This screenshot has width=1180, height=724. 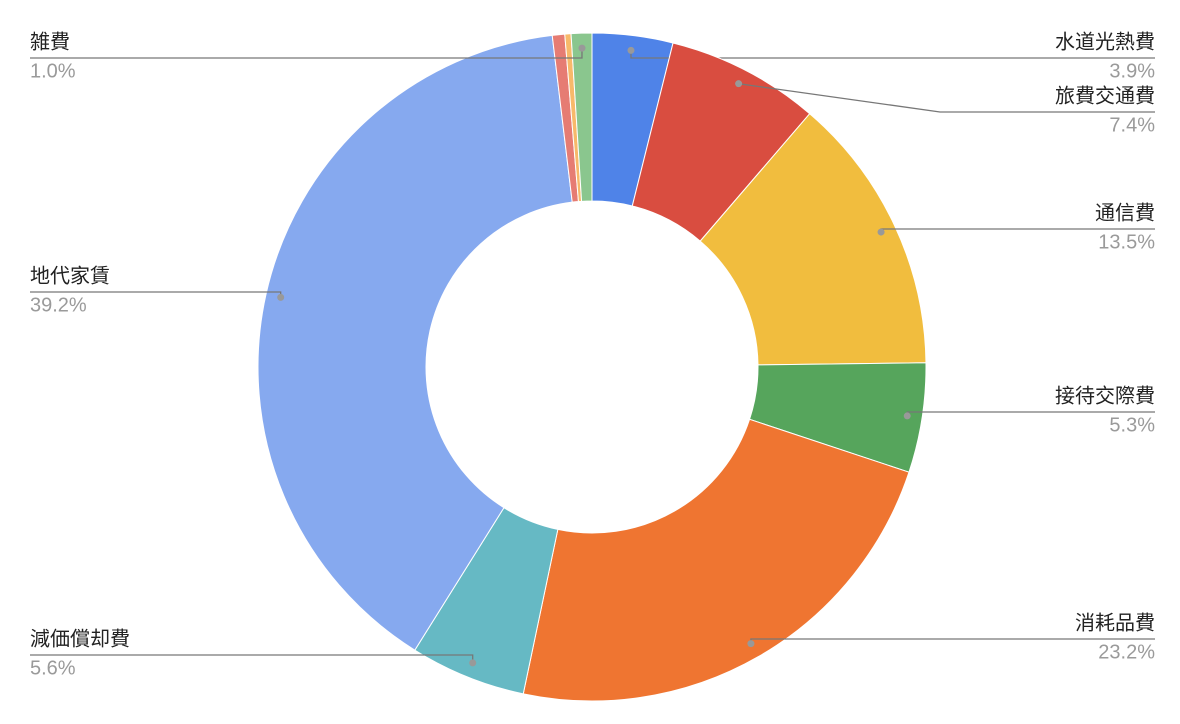 I want to click on value-label: 5.3%, so click(x=1132, y=425).